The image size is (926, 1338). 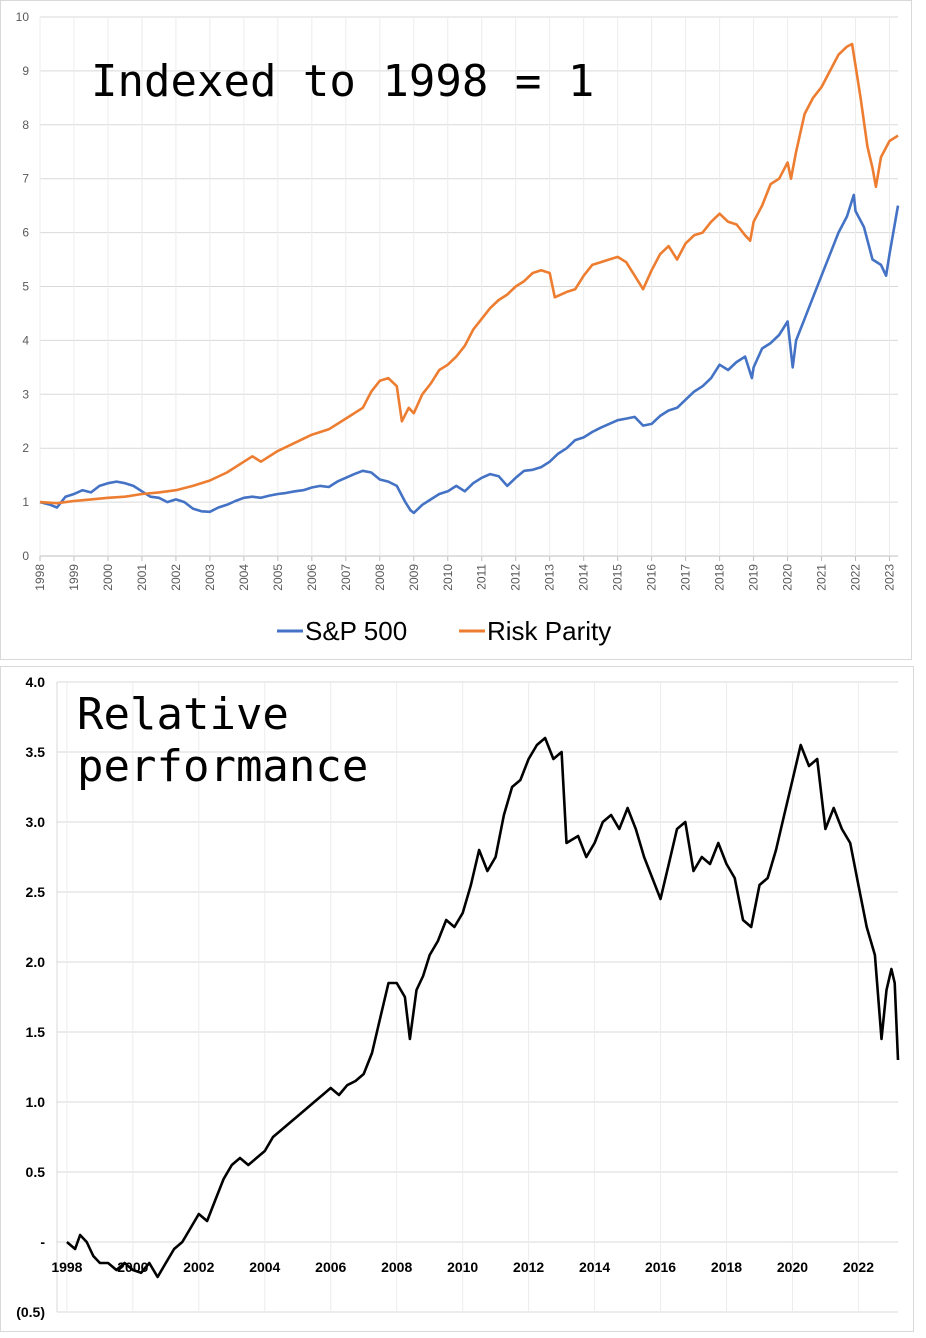 I want to click on legend-label-sp500: S&P 500, so click(x=356, y=631).